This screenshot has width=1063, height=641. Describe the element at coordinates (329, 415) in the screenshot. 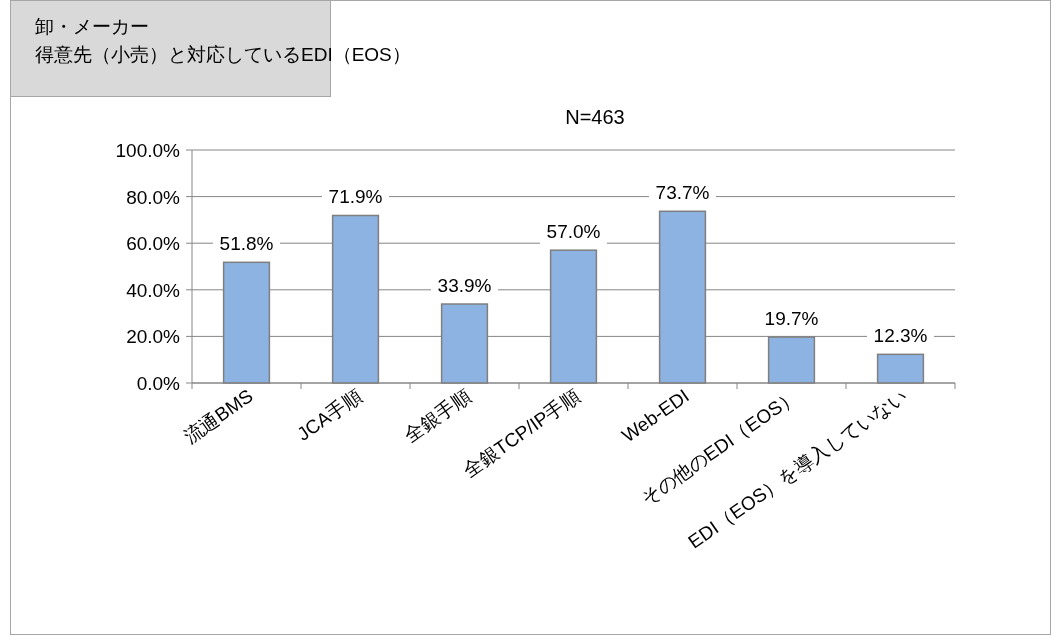

I see `x-tick-label: JCA手順` at that location.